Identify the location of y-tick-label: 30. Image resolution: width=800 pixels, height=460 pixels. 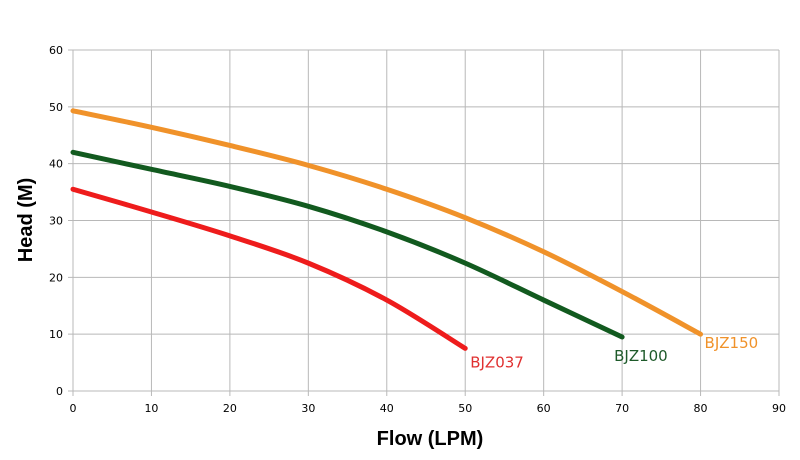
(56, 221).